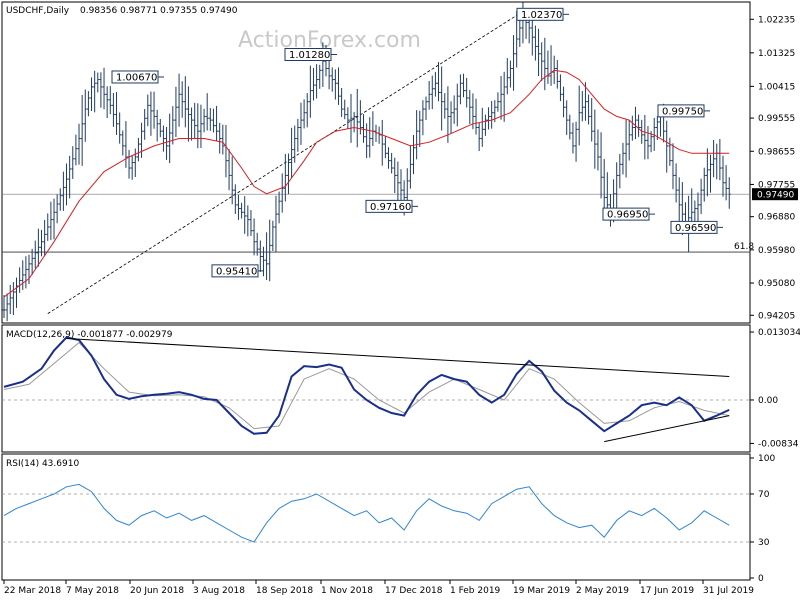 This screenshot has width=800, height=600. I want to click on annotation-label: 1.01280, so click(309, 55).